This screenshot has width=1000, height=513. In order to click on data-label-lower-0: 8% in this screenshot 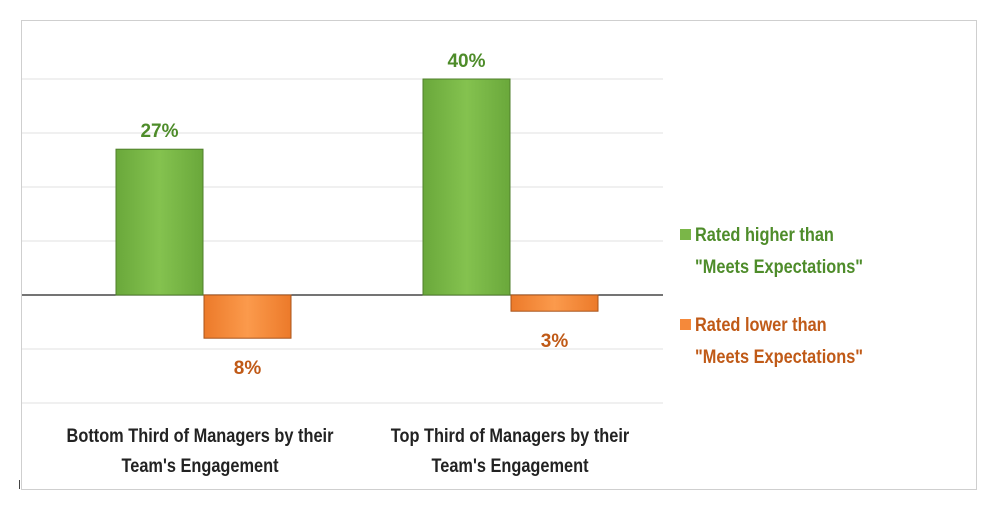, I will do `click(248, 368)`.